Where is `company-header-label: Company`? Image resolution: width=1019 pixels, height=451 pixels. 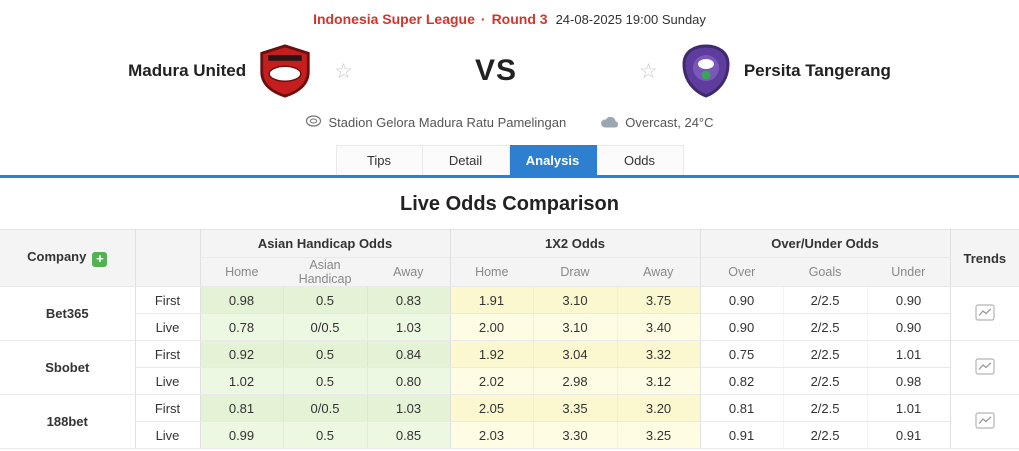
company-header-label: Company is located at coordinates (57, 256).